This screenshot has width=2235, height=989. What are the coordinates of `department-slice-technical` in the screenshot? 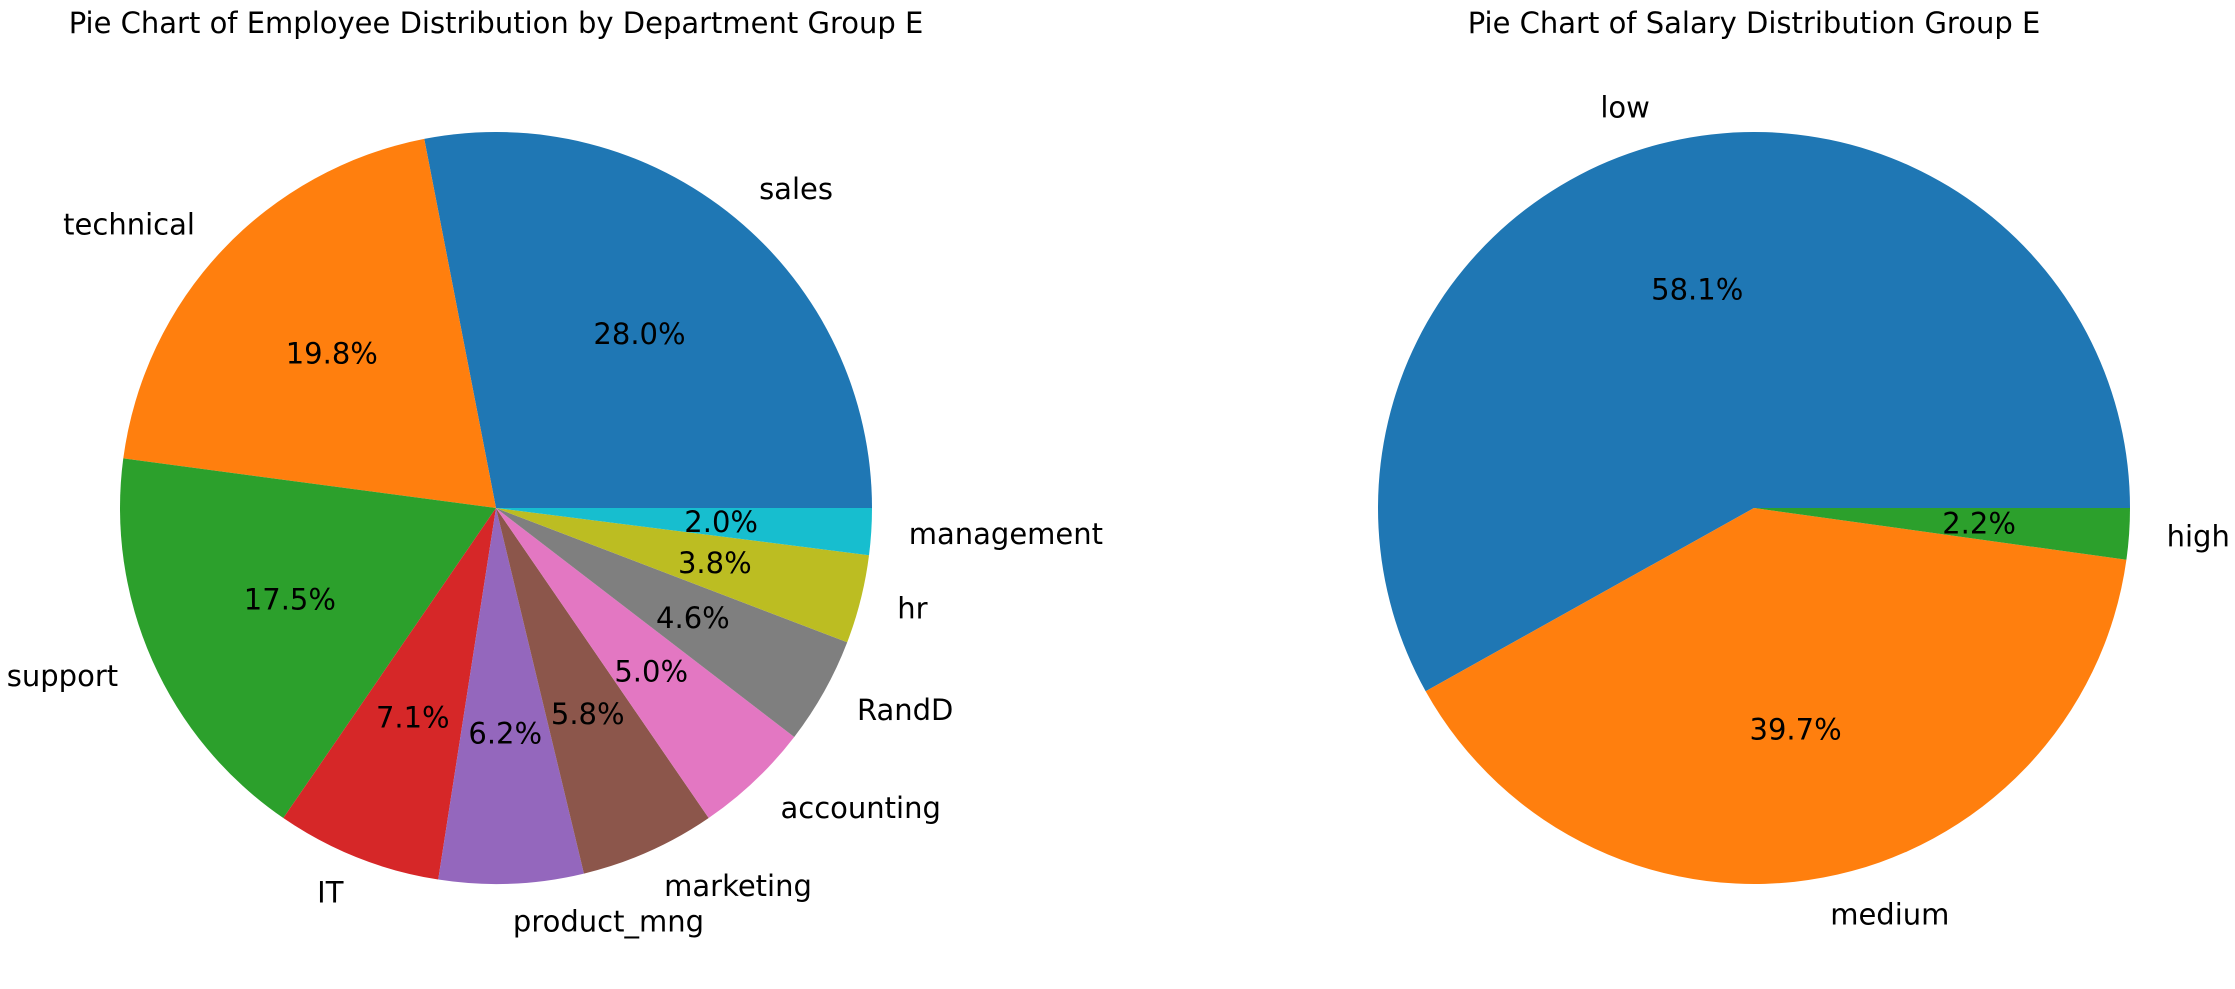 It's located at (309, 323).